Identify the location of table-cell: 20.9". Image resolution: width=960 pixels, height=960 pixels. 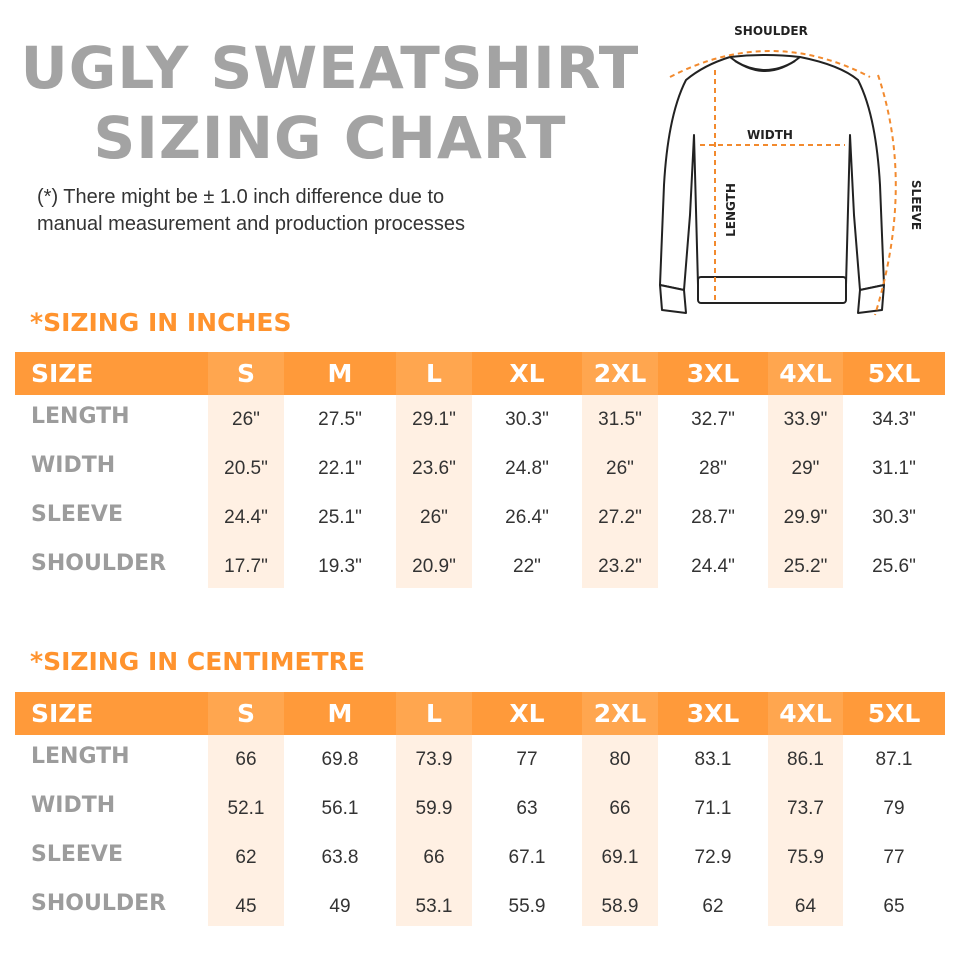
(434, 566).